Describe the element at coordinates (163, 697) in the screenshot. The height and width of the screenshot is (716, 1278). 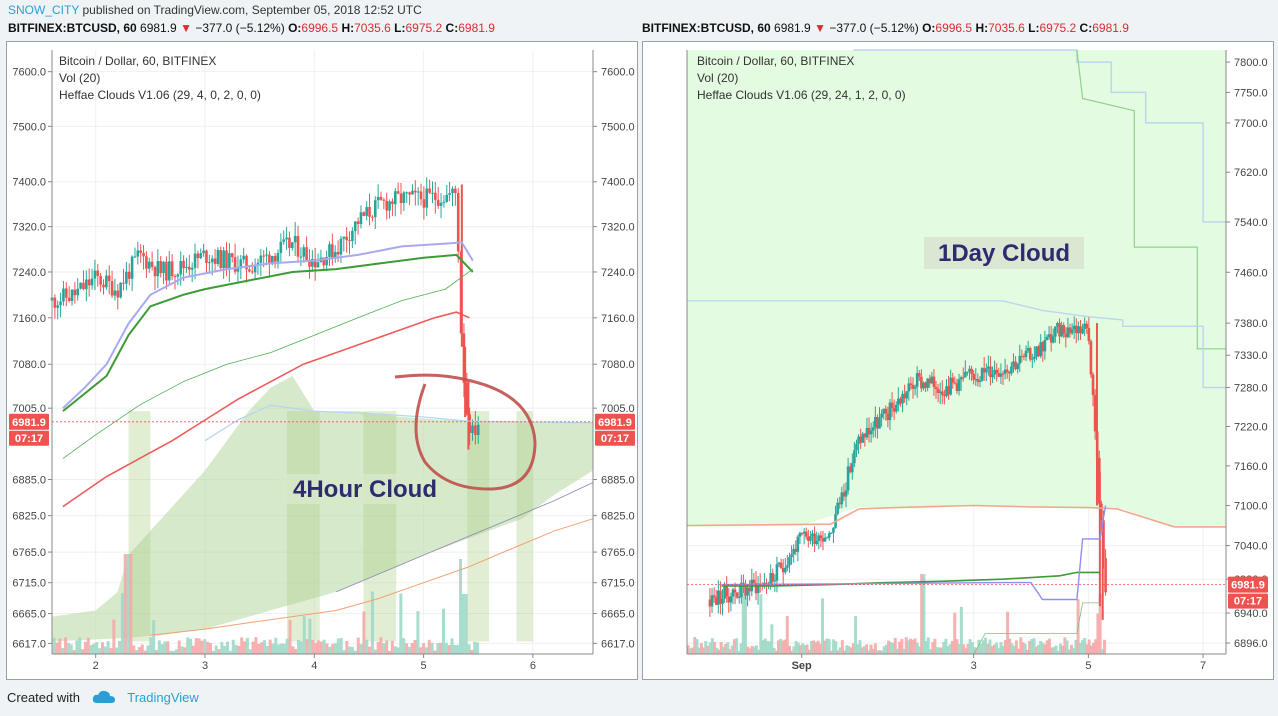
I see `tradingview-link: TradingView` at that location.